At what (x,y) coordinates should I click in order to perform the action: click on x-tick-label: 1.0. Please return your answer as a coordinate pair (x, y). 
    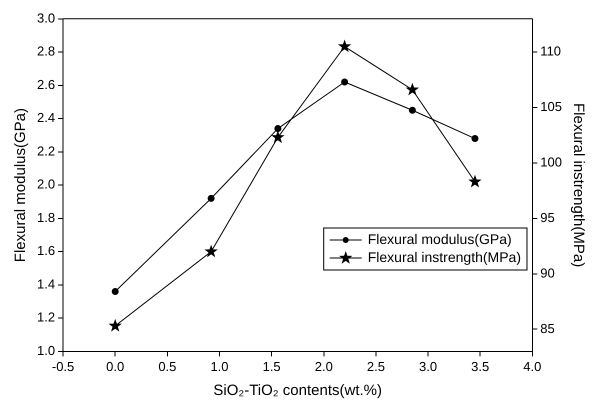
    Looking at the image, I should click on (219, 366).